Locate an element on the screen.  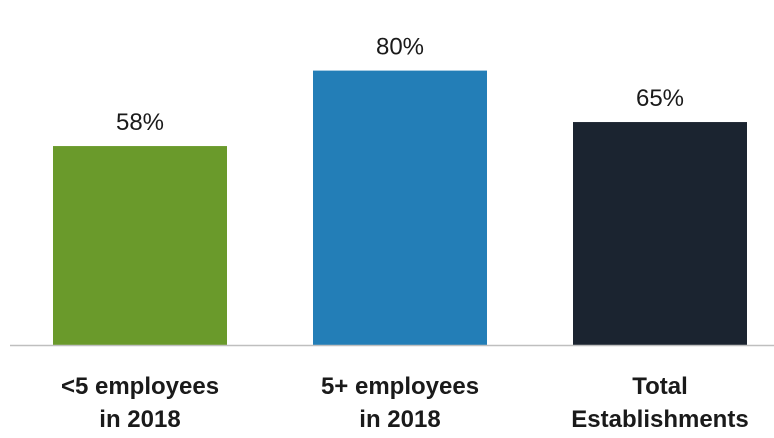
category-label-1-line-2: in 2018 is located at coordinates (139, 419).